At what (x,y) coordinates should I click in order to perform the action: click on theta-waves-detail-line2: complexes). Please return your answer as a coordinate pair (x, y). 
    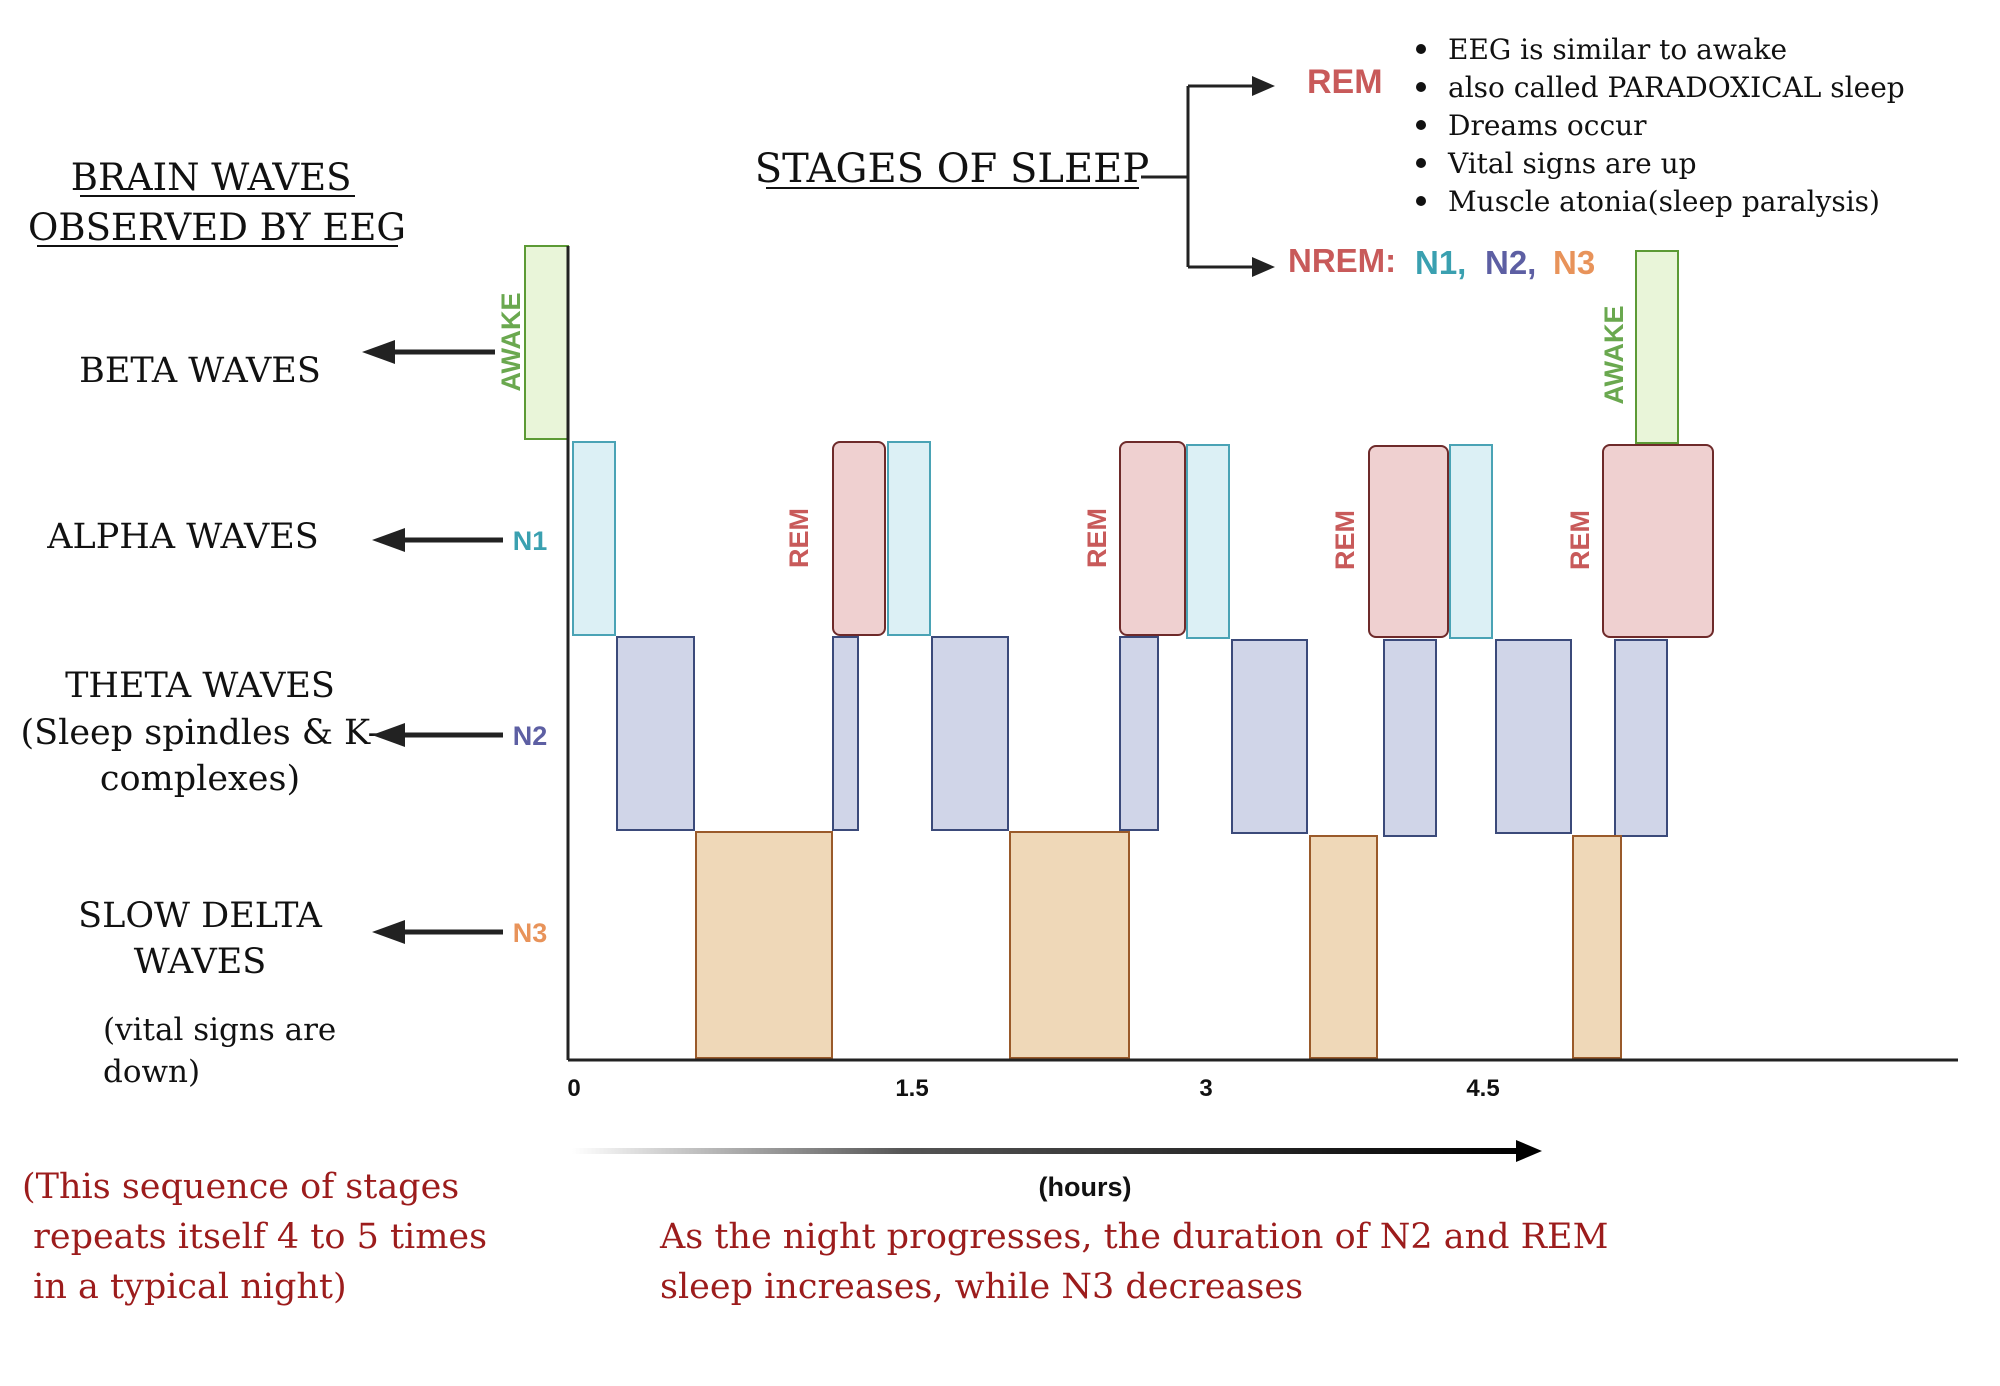
    Looking at the image, I should click on (200, 779).